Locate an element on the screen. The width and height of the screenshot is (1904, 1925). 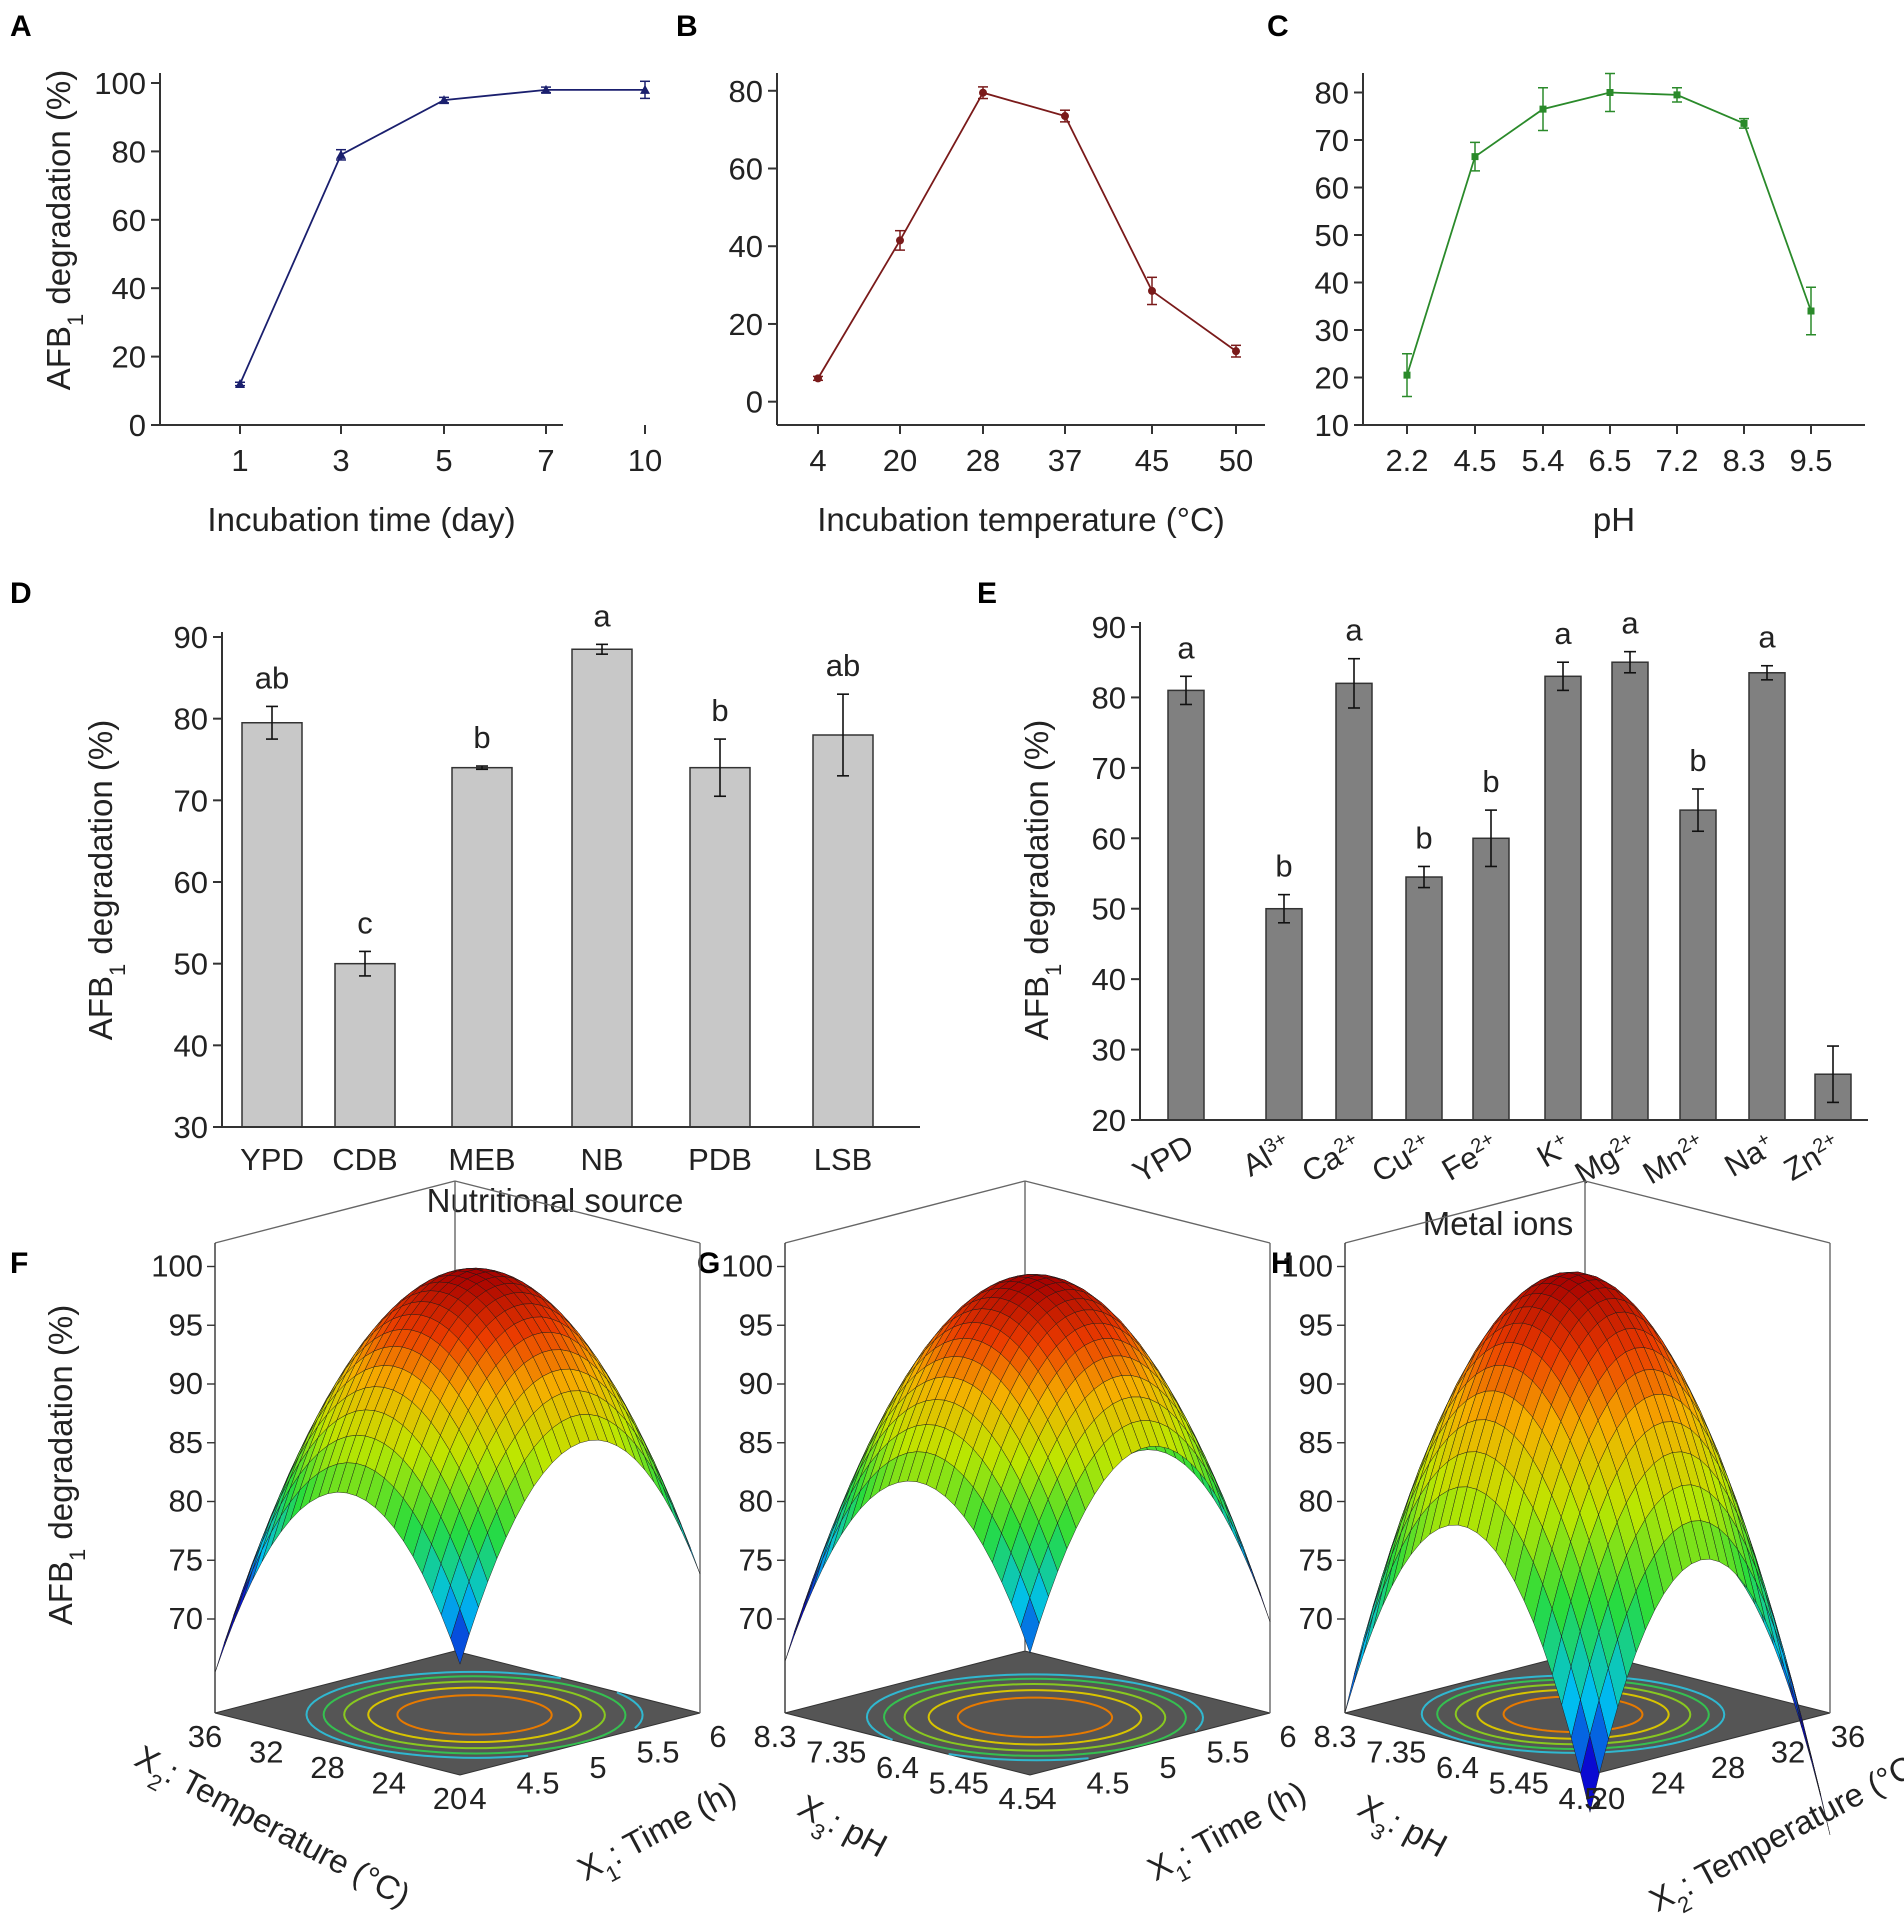
left-axis-label: X3: pH is located at coordinates (1400, 1830).